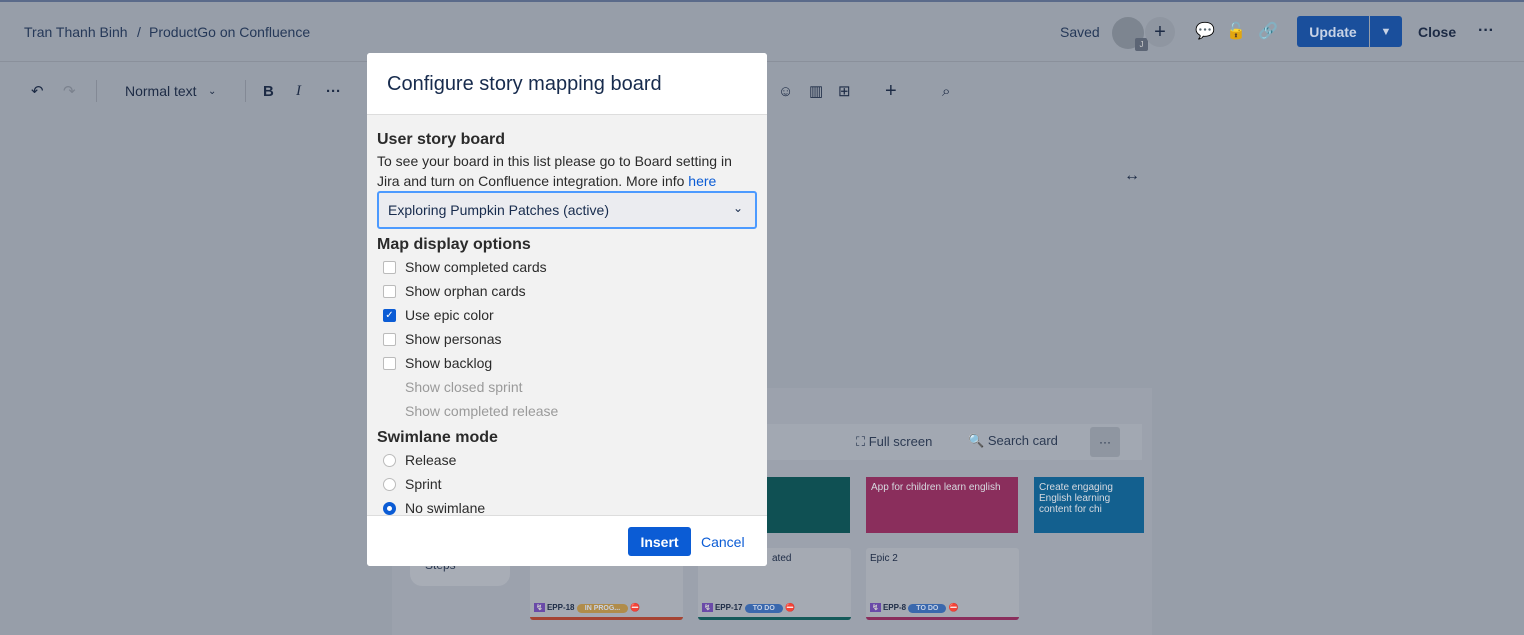  I want to click on more-formatting-icon: ···, so click(333, 91).